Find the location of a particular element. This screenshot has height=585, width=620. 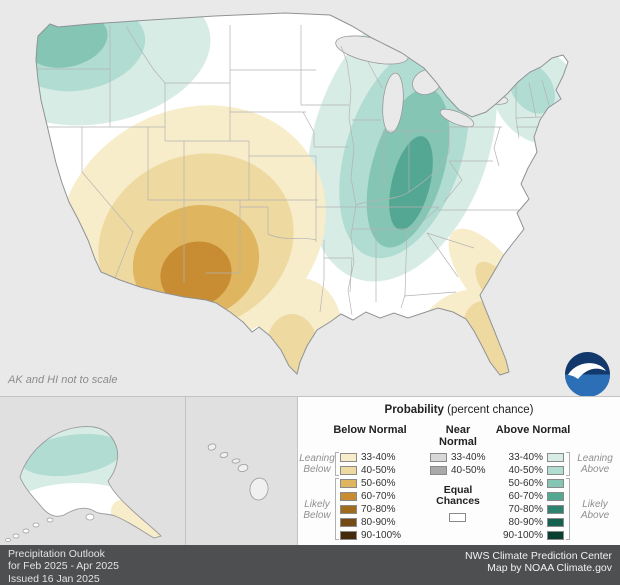

footer-period: for Feb 2025 - Apr 2025 is located at coordinates (63, 566).